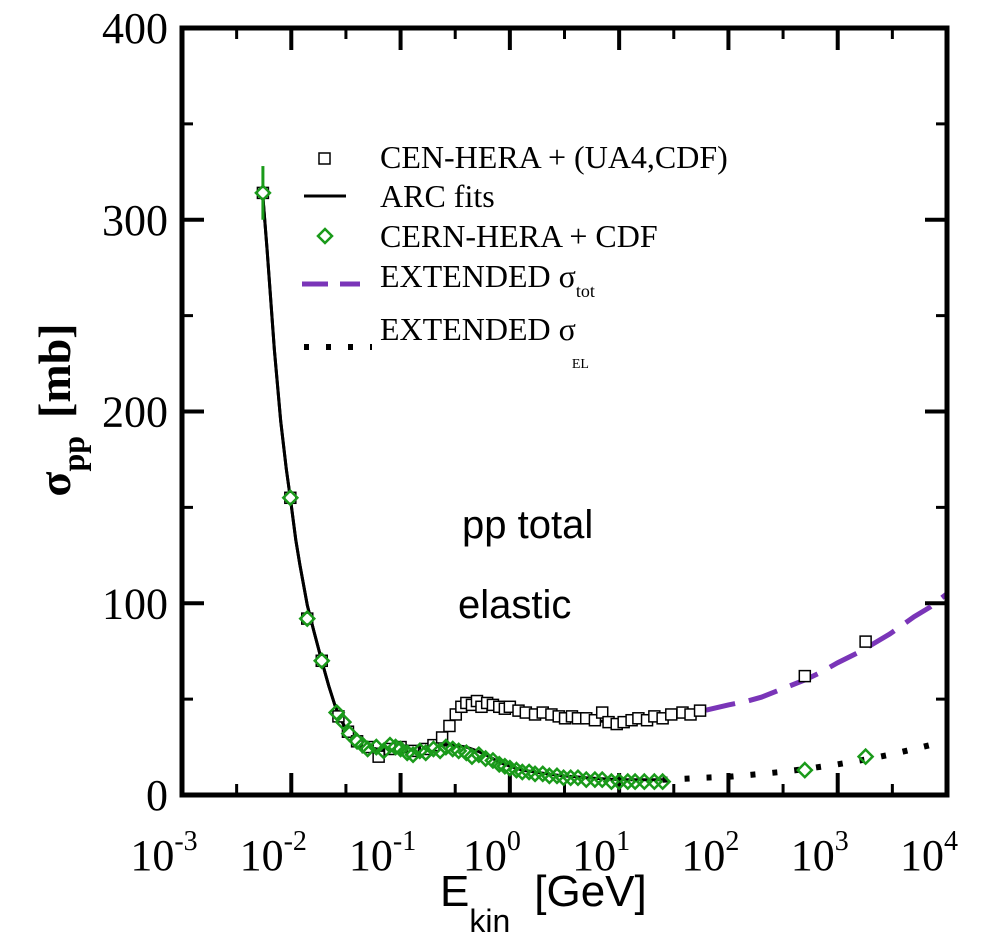 This screenshot has width=989, height=942. I want to click on x-tick-label-exp-4: 1, so click(623, 841).